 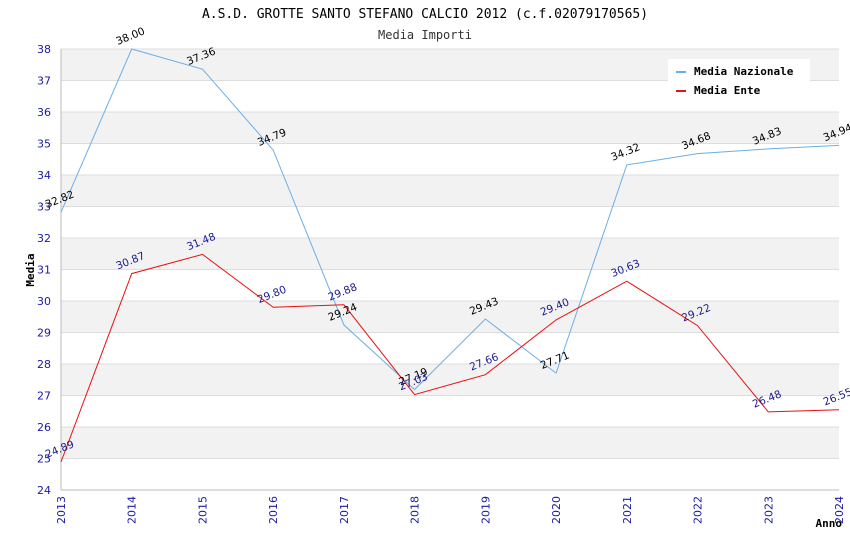 I want to click on legend-box, so click(x=739, y=81).